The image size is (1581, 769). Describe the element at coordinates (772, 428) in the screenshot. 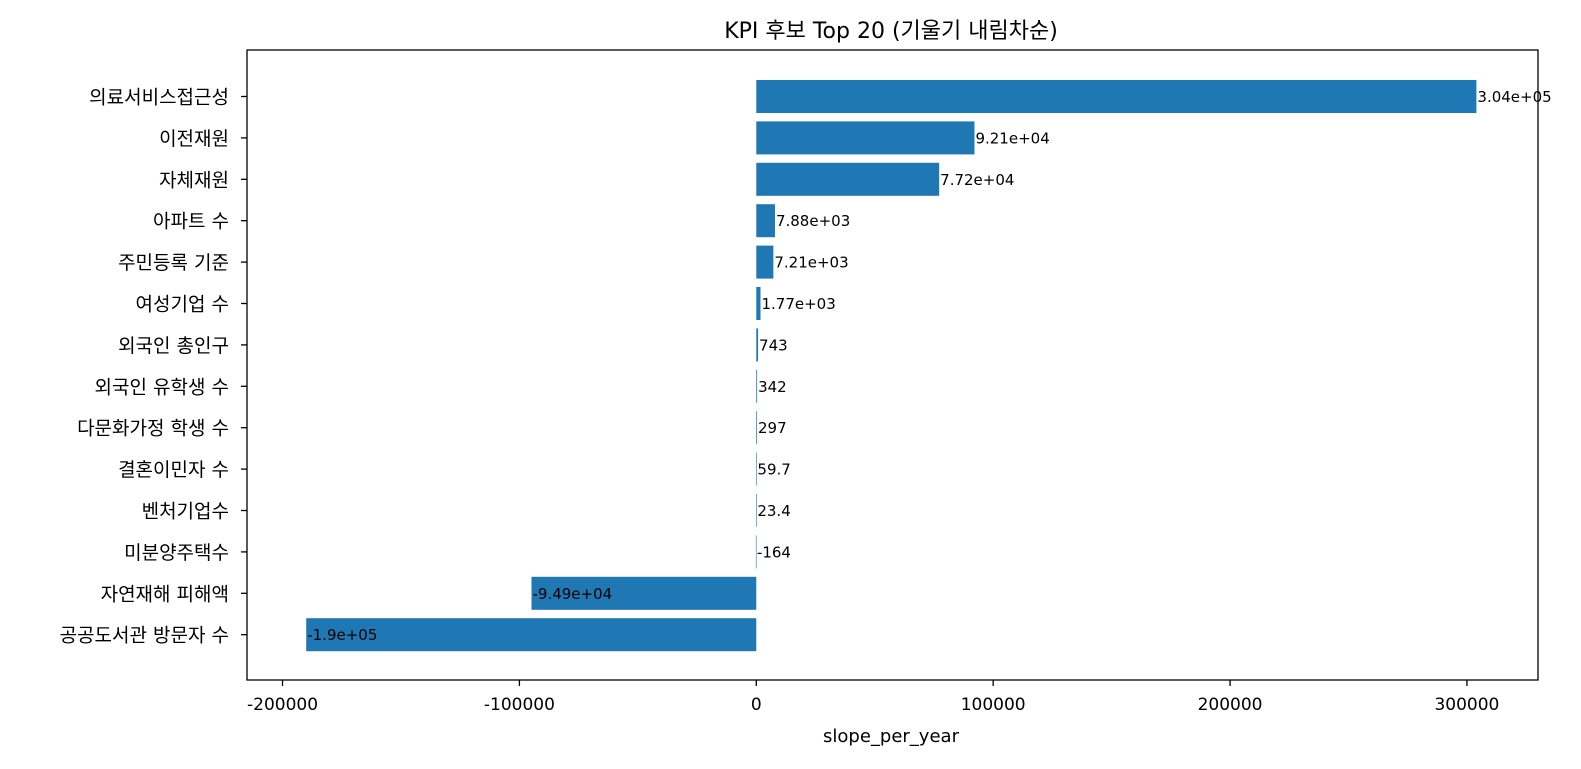

I see `data-label: 297` at that location.